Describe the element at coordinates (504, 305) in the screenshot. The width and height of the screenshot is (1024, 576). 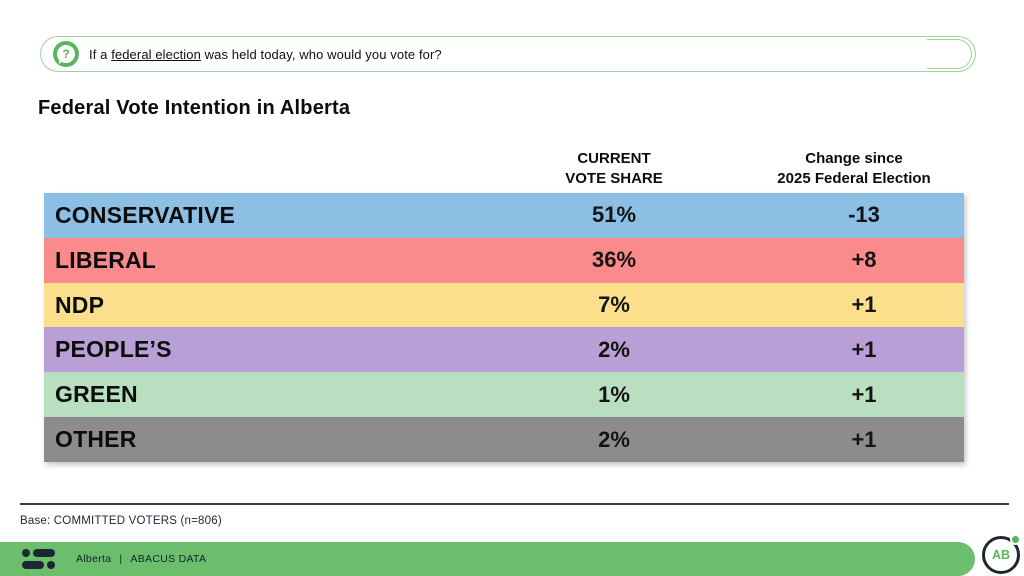
I see `table-row: NDP 7% +1` at that location.